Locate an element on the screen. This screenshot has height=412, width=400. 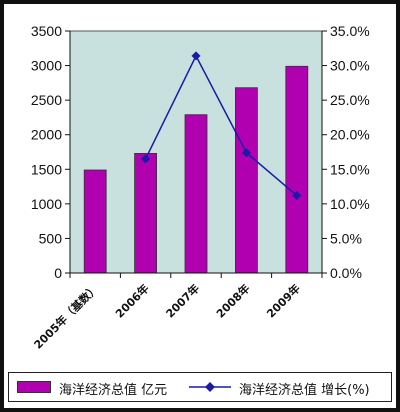
x-tick-label: 2009年 is located at coordinates (283, 300).